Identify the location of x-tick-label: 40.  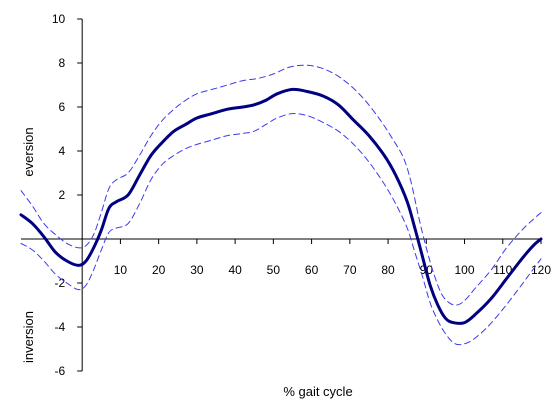
(235, 270).